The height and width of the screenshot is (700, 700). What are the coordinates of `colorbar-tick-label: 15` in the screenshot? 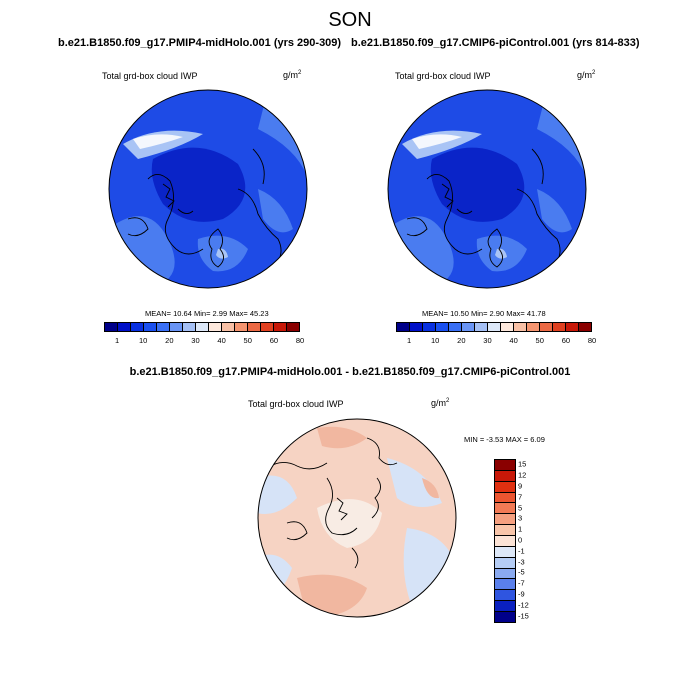 It's located at (522, 464).